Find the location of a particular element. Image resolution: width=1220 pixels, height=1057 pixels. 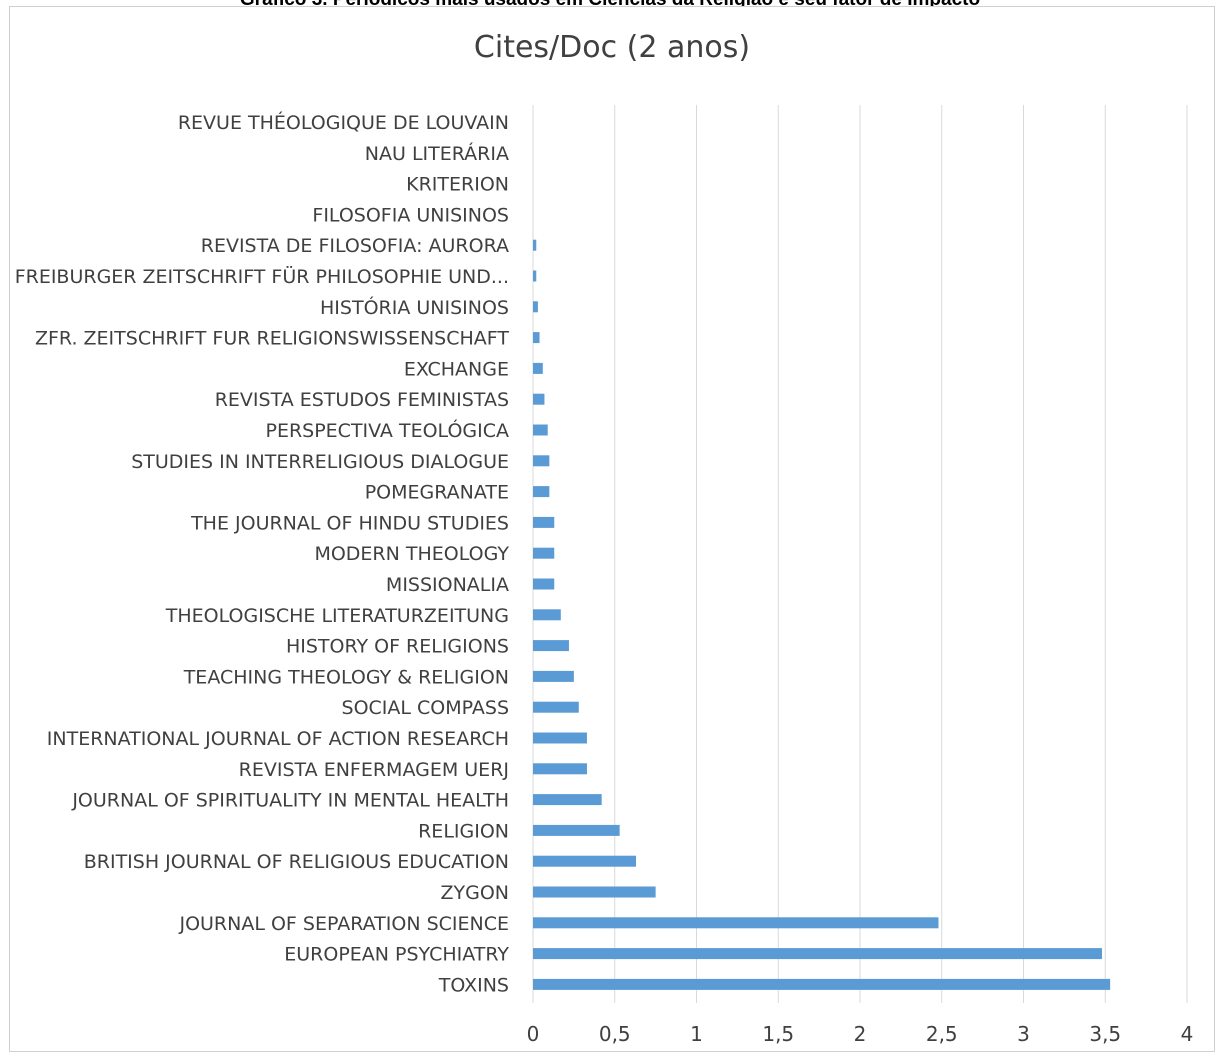

x-tick-labels: 0 0,5 1 1,5 2 2,5 3 3,5 4 is located at coordinates (860, 1034).